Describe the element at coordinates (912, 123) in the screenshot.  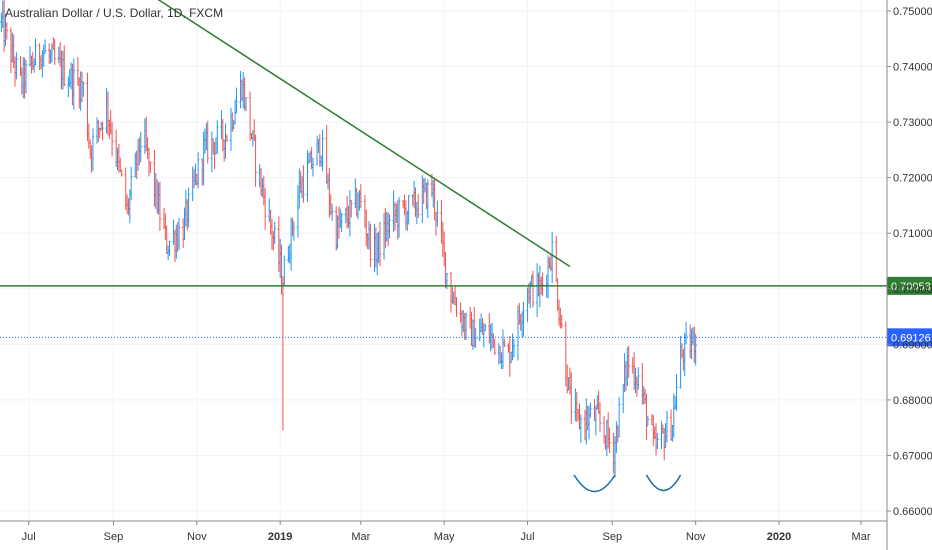
I see `y-tick-label: 0.73000` at that location.